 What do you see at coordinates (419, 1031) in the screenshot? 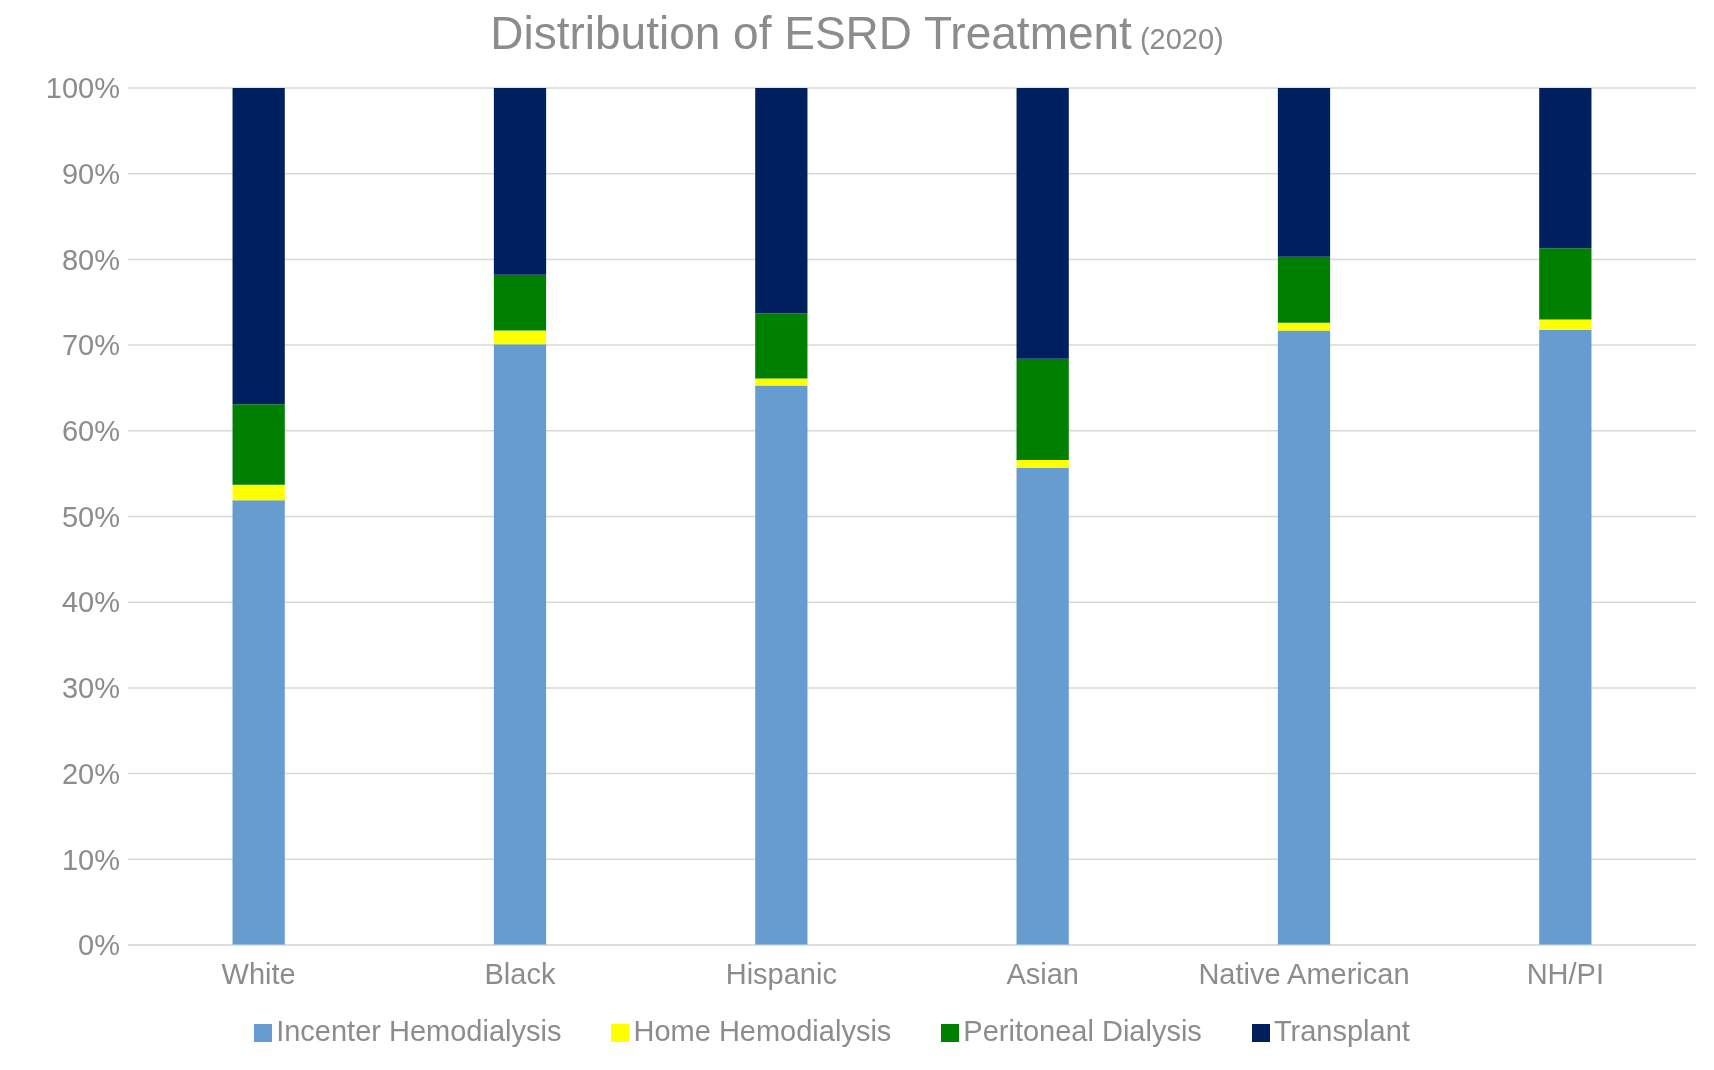
I see `legend-label: Incenter Hemodialysis` at bounding box center [419, 1031].